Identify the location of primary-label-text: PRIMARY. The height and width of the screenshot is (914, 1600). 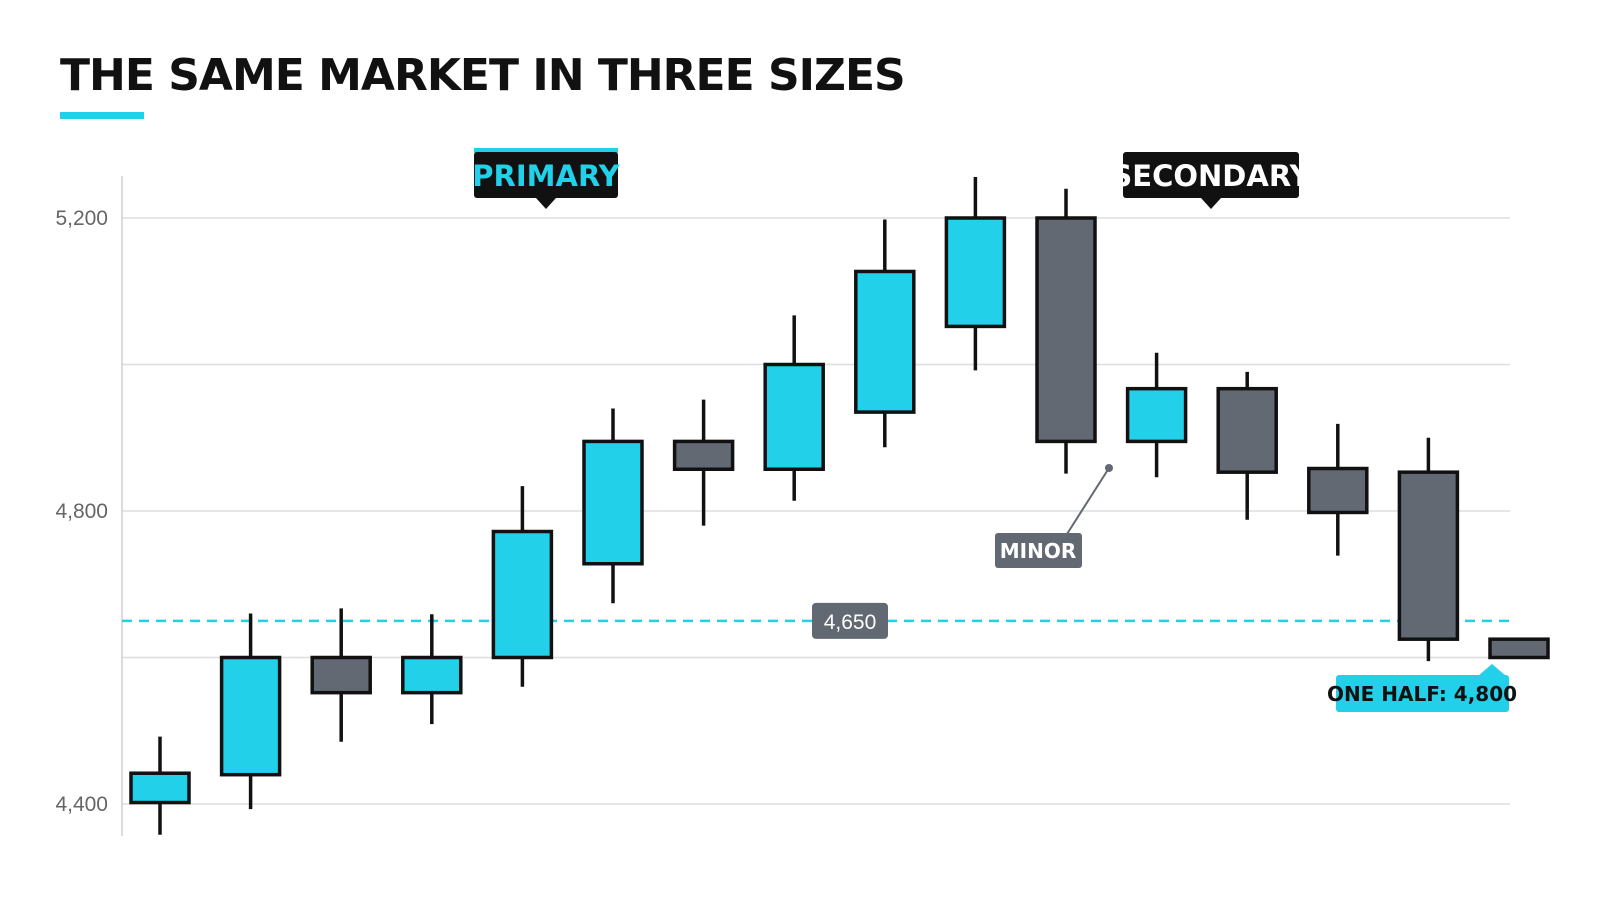
(546, 176).